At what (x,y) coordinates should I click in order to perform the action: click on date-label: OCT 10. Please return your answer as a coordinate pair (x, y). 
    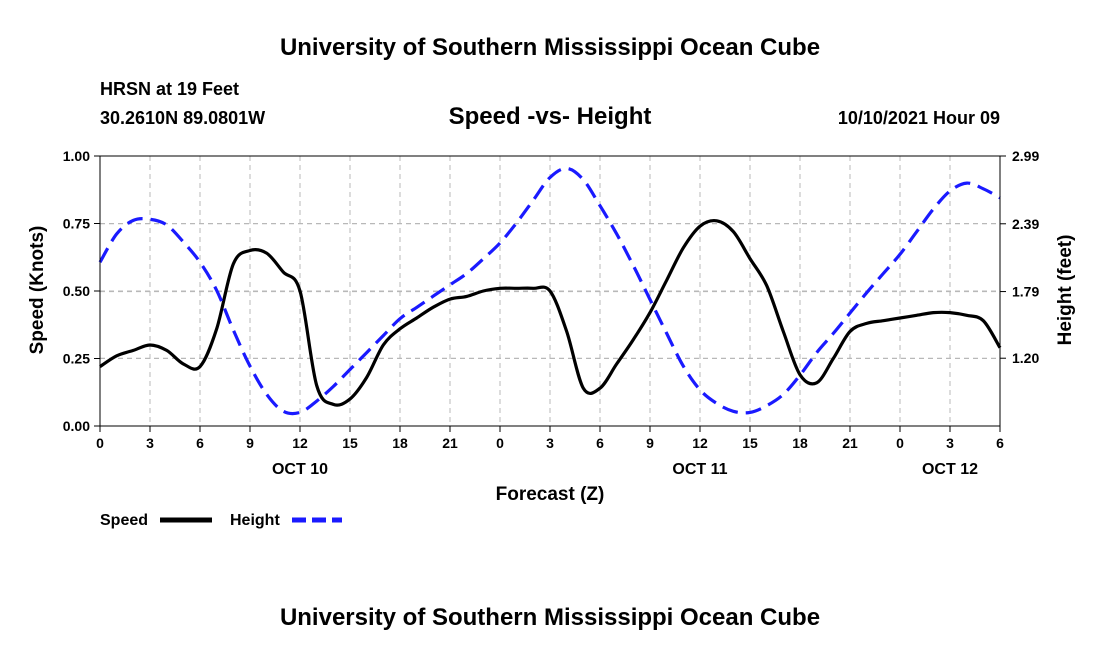
    Looking at the image, I should click on (300, 469).